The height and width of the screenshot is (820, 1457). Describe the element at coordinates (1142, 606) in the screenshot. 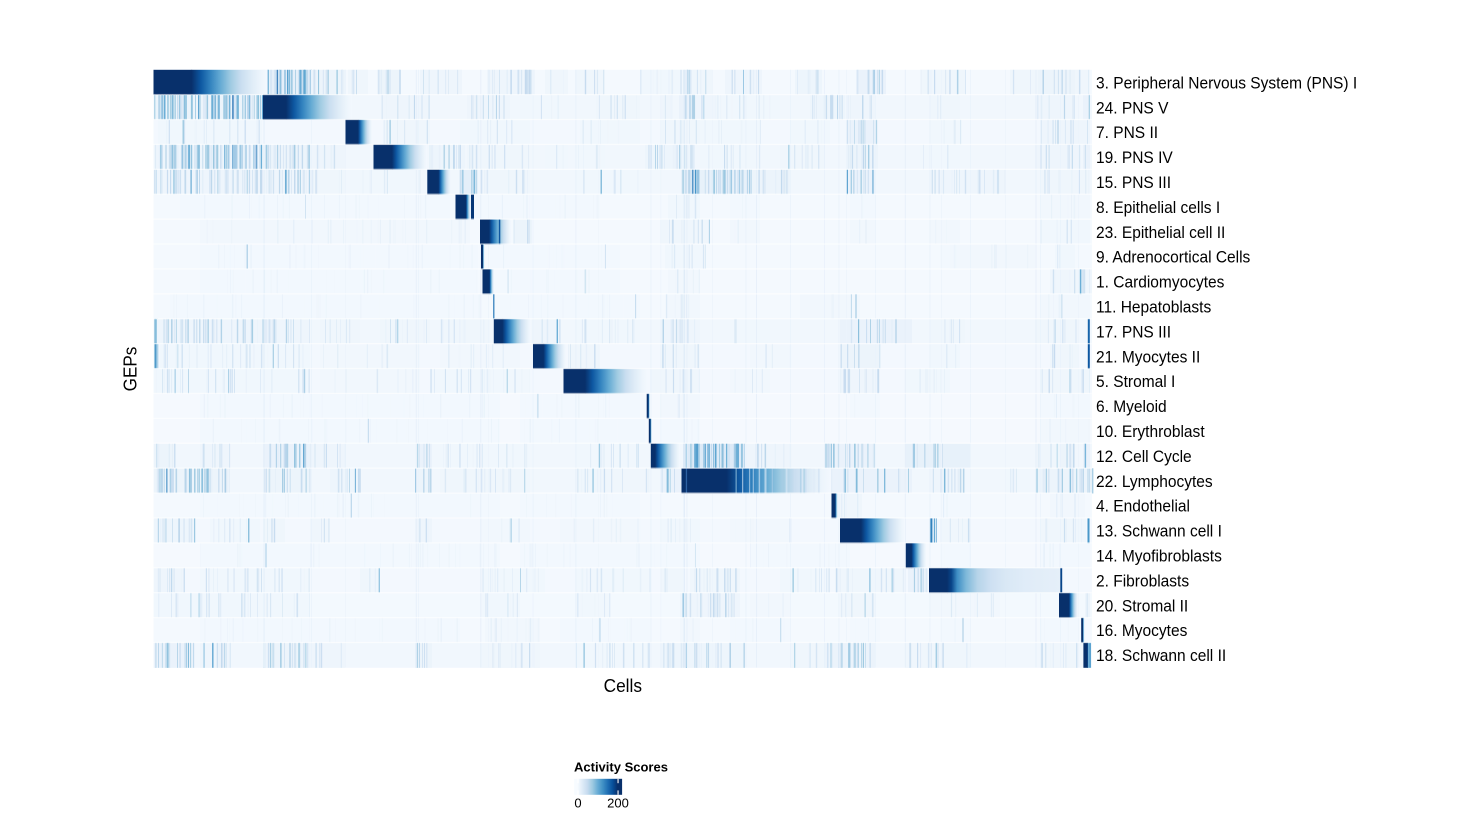

I see `svg-text: 20. Stromal II` at that location.